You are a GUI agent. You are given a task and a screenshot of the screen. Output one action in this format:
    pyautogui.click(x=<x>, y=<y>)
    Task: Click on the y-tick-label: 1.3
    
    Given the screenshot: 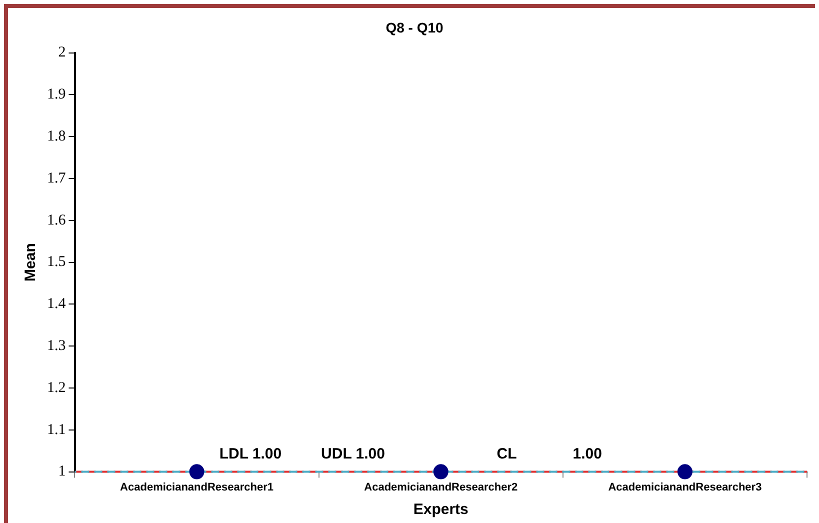 What is the action you would take?
    pyautogui.click(x=56, y=346)
    